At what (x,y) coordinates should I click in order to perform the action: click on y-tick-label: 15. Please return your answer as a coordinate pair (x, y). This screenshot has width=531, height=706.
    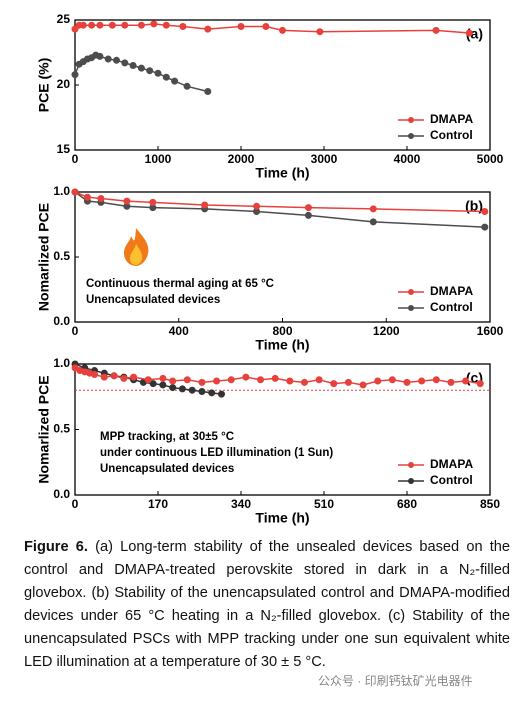
    Looking at the image, I should click on (64, 149).